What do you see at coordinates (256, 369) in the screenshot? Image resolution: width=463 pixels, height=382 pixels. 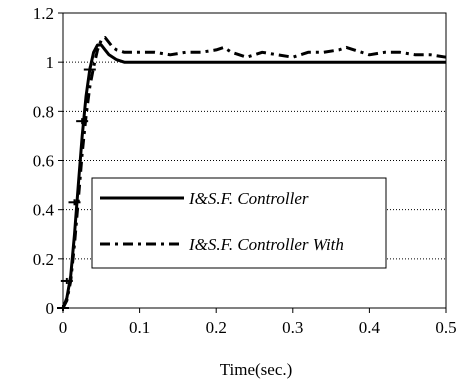 I see `x-axis-title: Time(sec.)` at bounding box center [256, 369].